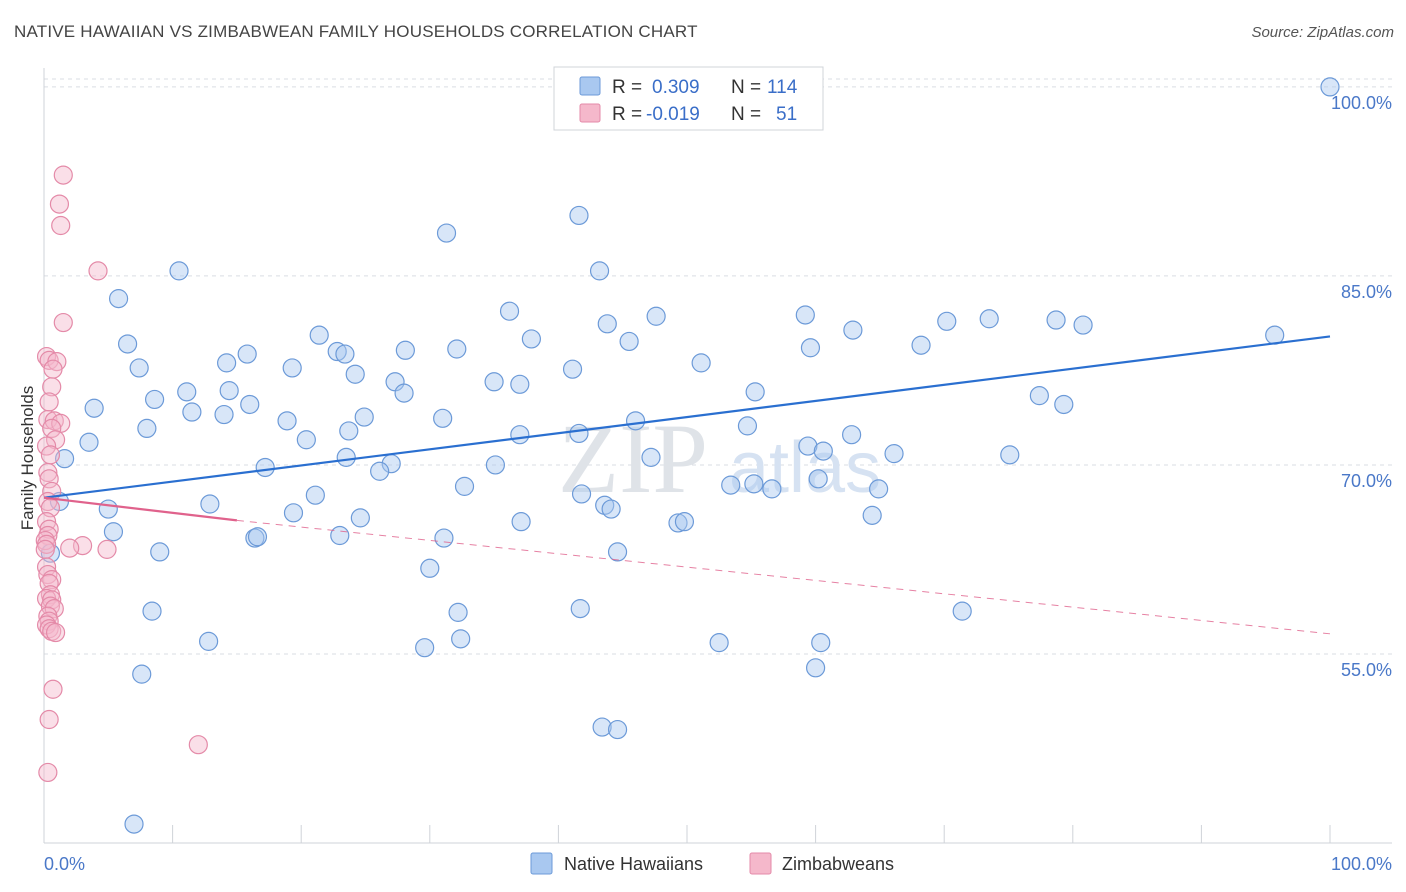 The image size is (1406, 892). I want to click on y-tick-label-100: 100.0%, so click(1361, 103).